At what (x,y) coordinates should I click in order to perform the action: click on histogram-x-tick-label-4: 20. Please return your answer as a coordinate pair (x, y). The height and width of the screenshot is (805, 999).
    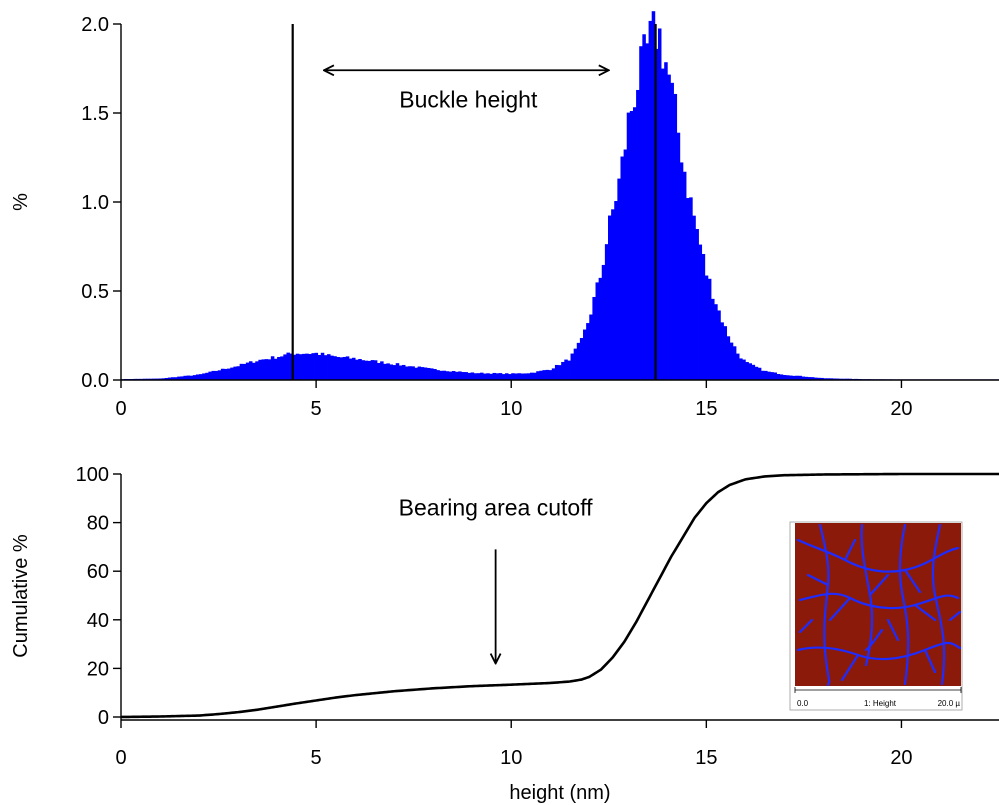
    Looking at the image, I should click on (901, 409).